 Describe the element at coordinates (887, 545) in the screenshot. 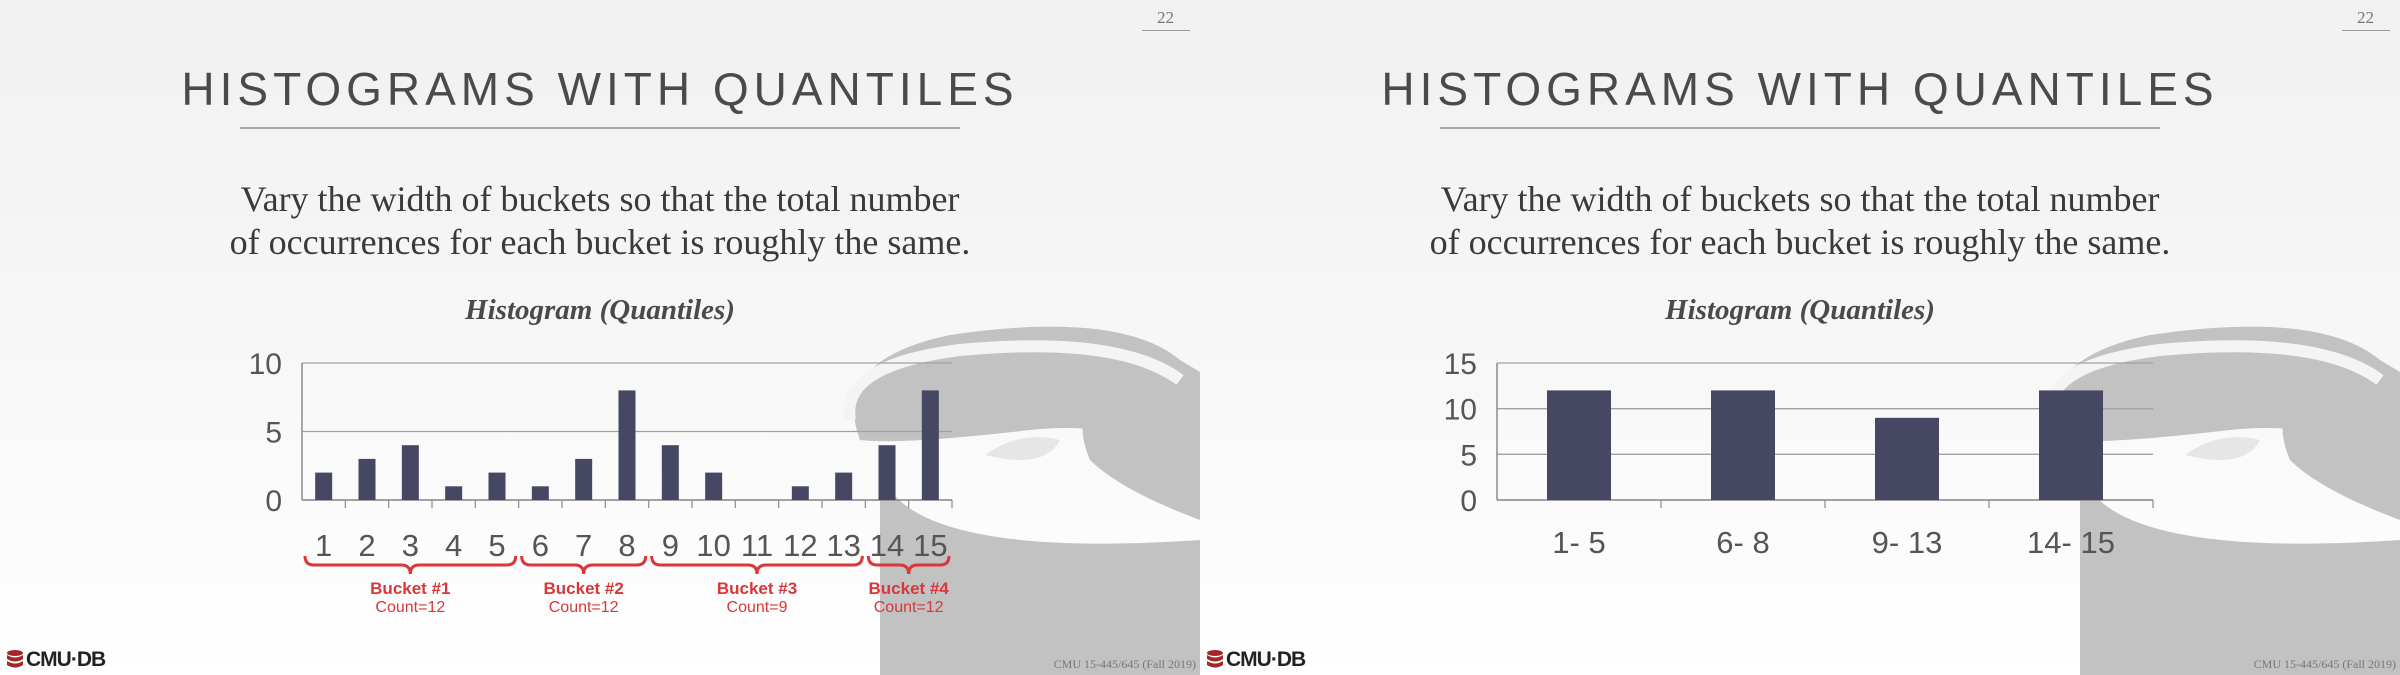

I see `x-tick-label: 14` at that location.